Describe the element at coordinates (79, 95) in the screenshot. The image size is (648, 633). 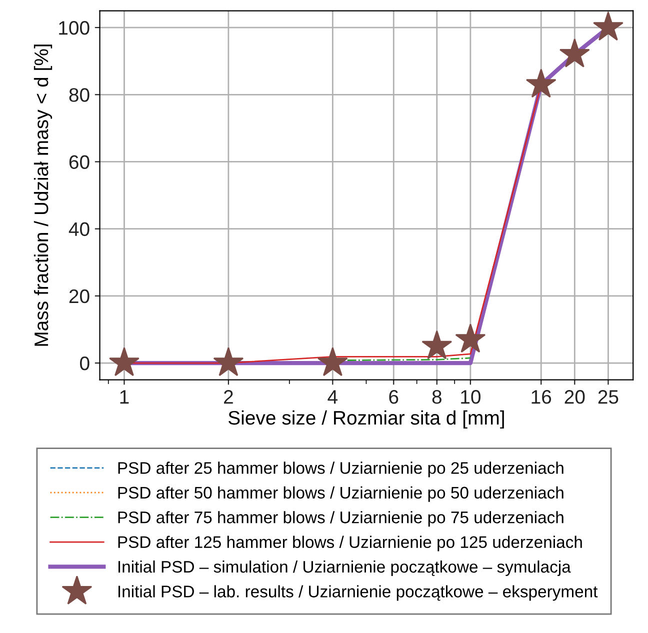
I see `y-tick-label: 80` at that location.